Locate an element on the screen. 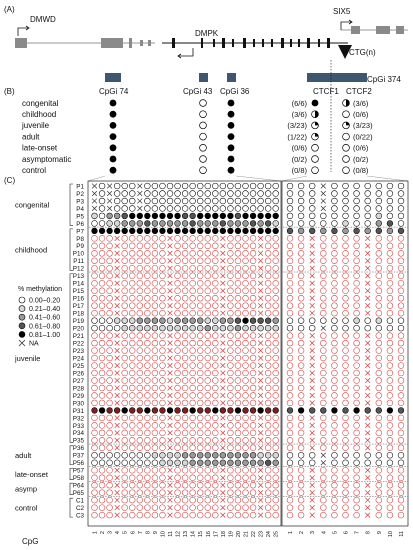 This screenshot has width=413, height=550. patient-label: P4 is located at coordinates (80, 209).